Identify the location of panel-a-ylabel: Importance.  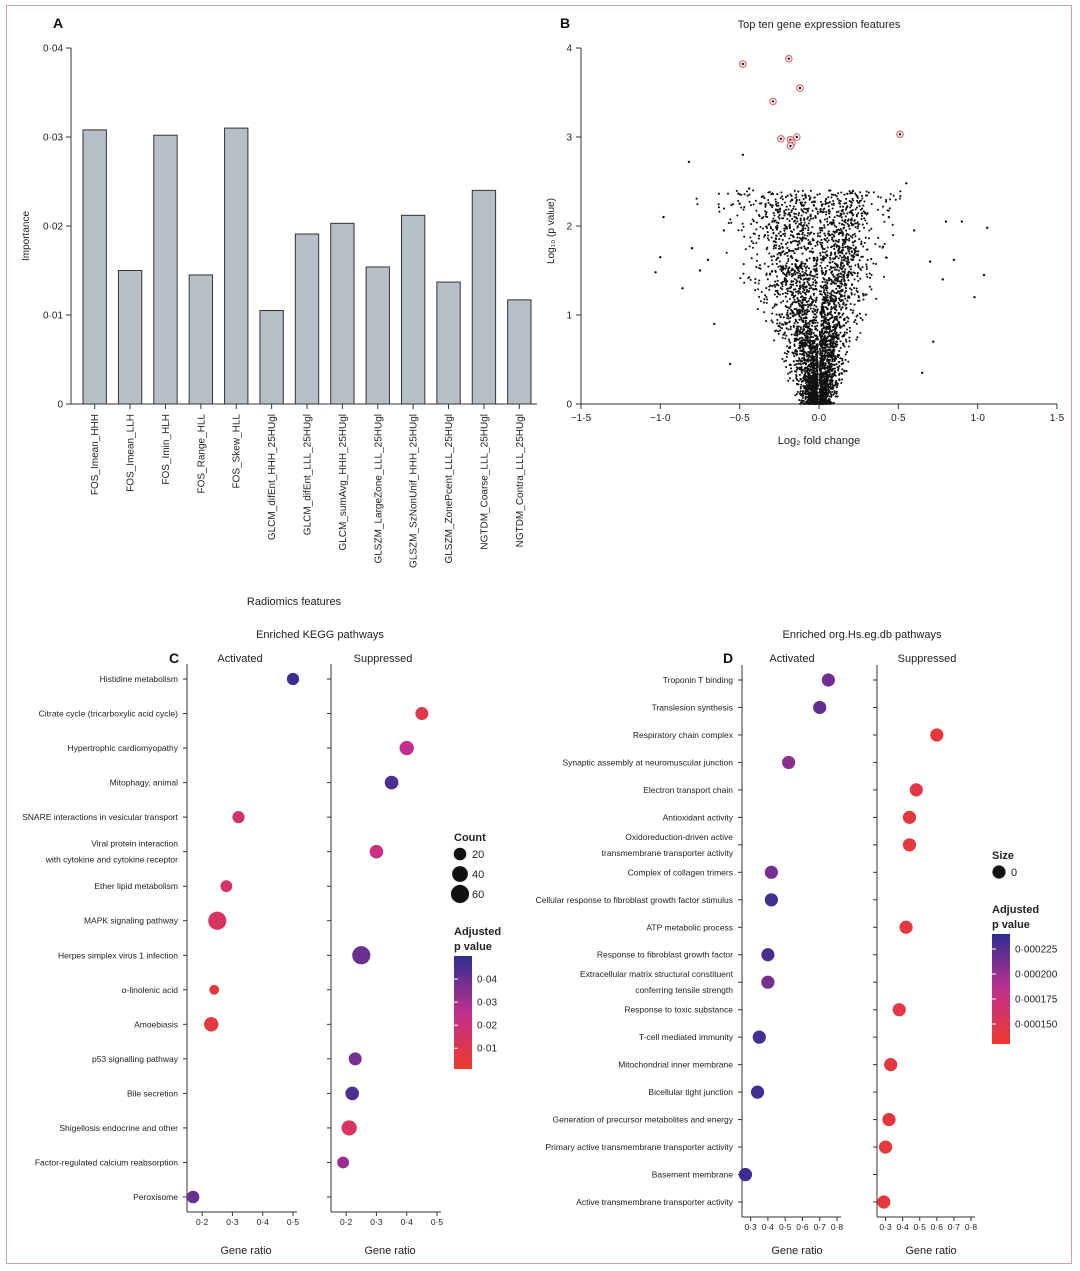
(26, 236).